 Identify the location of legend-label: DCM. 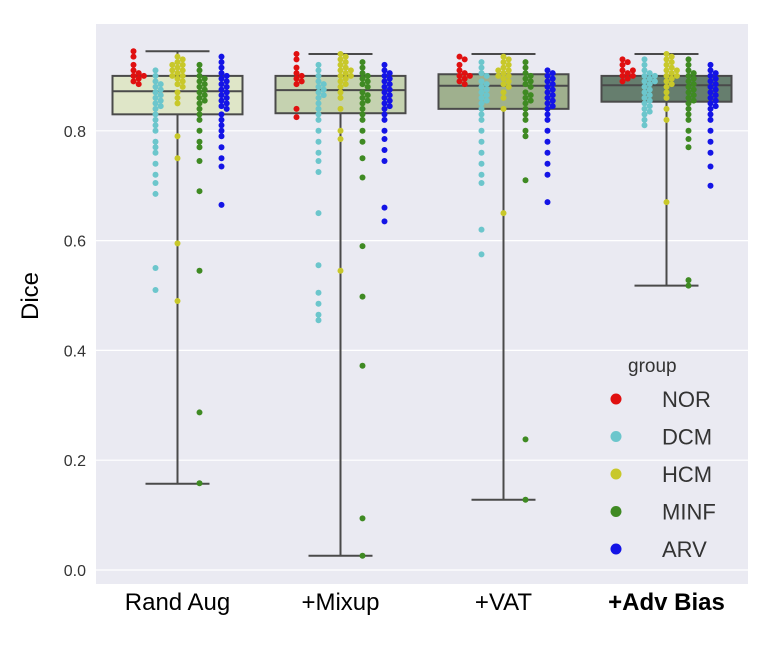
(687, 437).